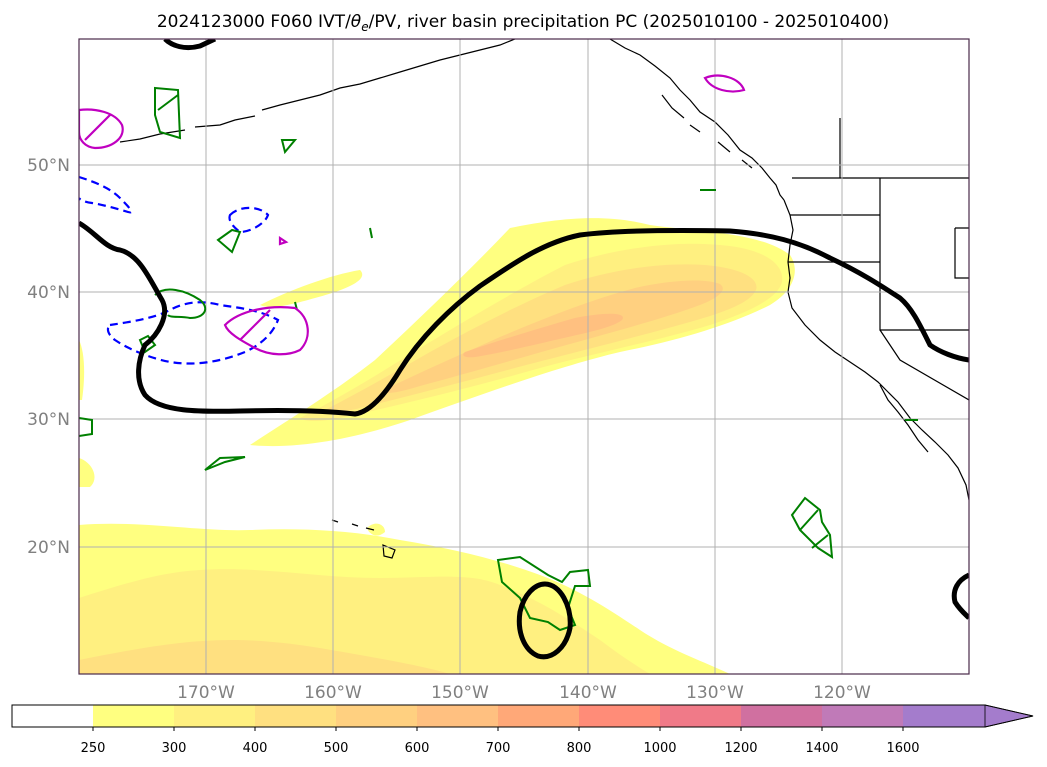 Image resolution: width=1047 pixels, height=767 pixels. I want to click on title-prefix: 2024123000 F060 IVT/, so click(254, 22).